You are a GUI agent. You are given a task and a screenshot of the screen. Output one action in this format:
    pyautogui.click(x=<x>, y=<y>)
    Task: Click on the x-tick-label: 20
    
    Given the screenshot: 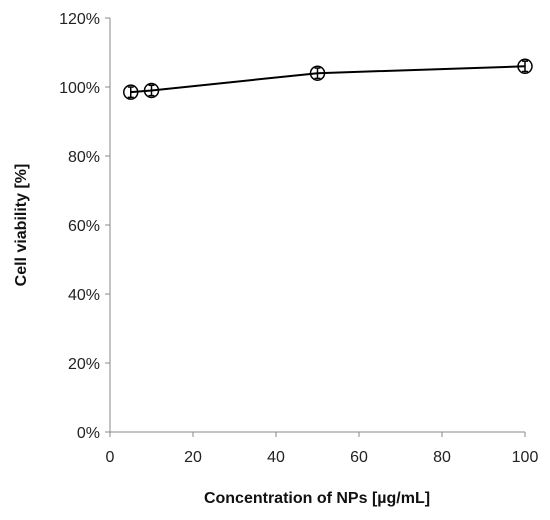 What is the action you would take?
    pyautogui.click(x=193, y=457)
    